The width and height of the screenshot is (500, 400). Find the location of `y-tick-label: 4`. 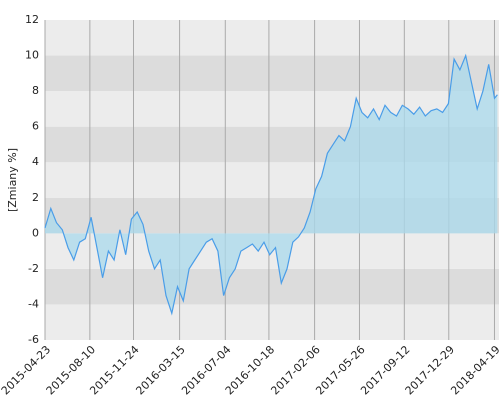

y-tick-label: 4 is located at coordinates (35, 161).